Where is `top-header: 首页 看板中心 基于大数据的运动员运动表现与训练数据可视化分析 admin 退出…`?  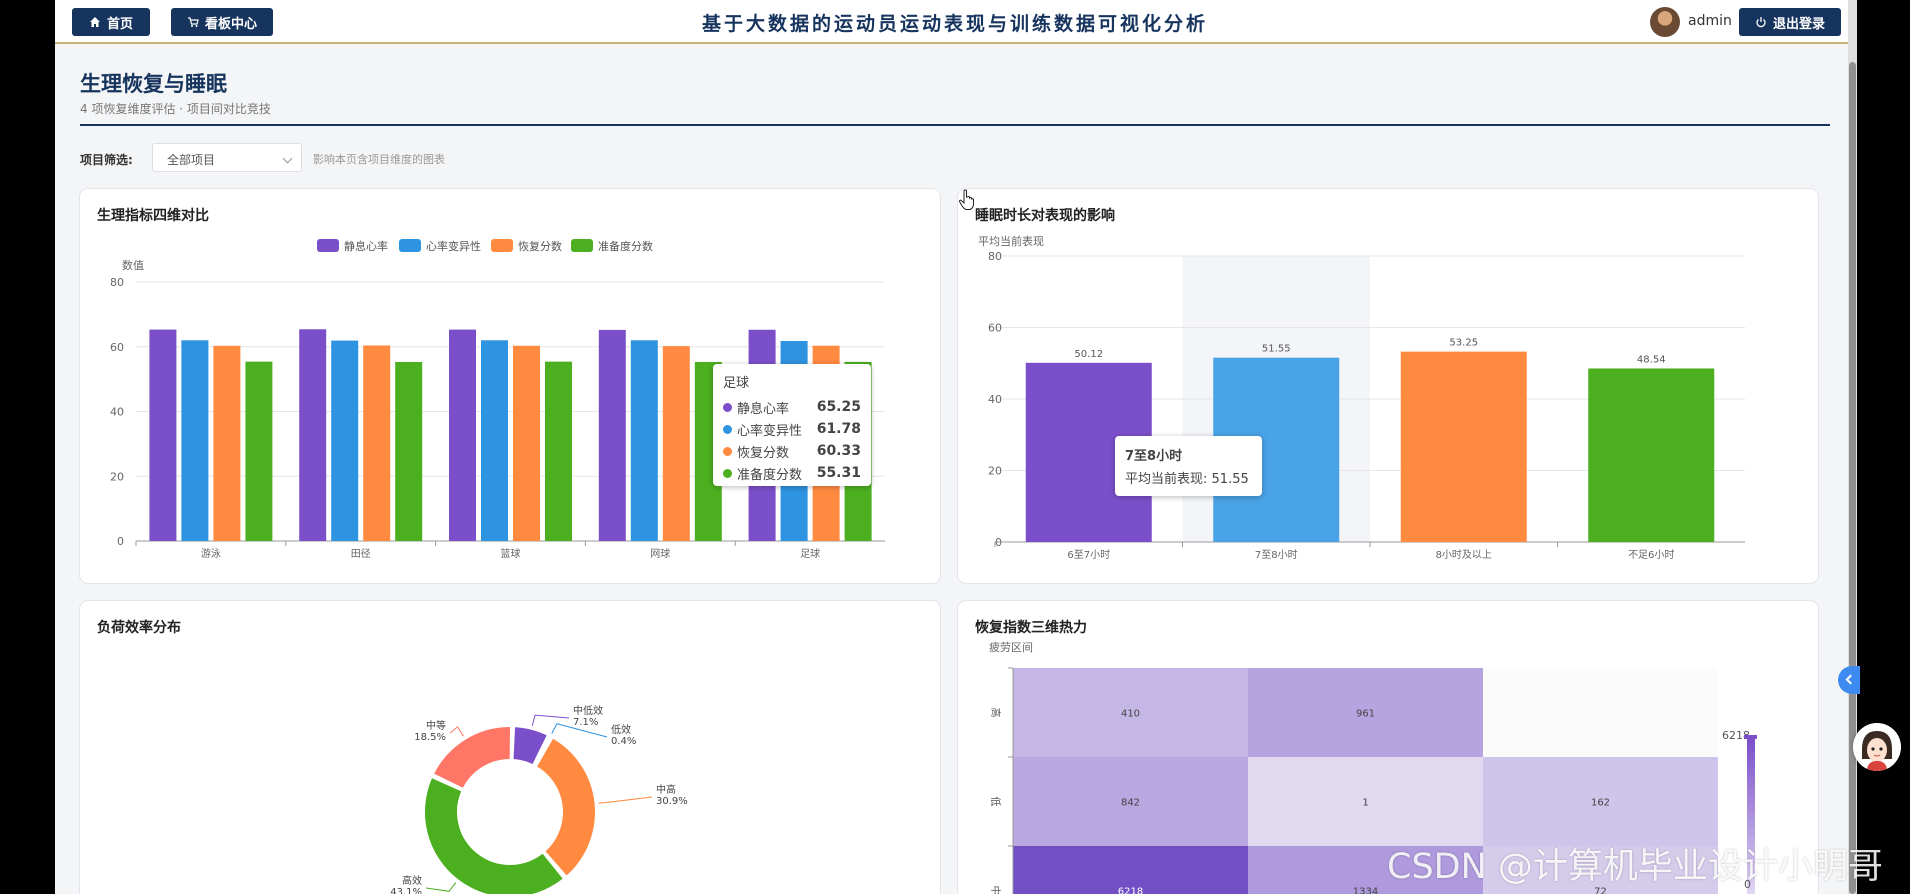
top-header: 首页 看板中心 基于大数据的运动员运动表现与训练数据可视化分析 admin 退出… is located at coordinates (955, 22).